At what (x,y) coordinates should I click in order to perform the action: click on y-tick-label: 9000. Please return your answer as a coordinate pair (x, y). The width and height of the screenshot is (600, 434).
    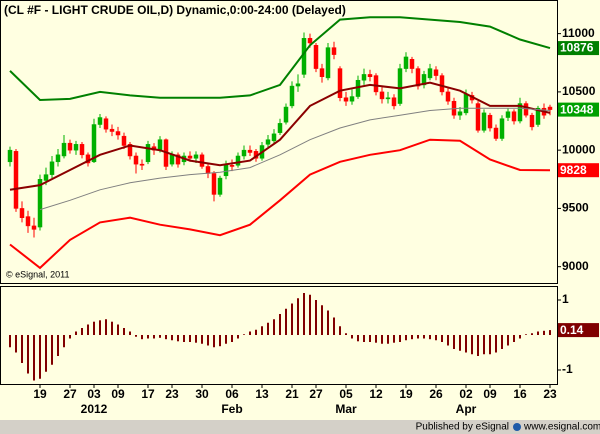
    Looking at the image, I should click on (575, 266).